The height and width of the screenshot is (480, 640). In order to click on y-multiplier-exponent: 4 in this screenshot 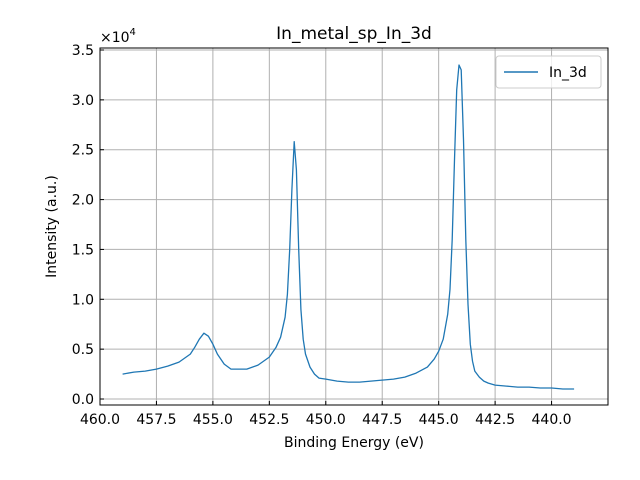, I will do `click(133, 32)`.